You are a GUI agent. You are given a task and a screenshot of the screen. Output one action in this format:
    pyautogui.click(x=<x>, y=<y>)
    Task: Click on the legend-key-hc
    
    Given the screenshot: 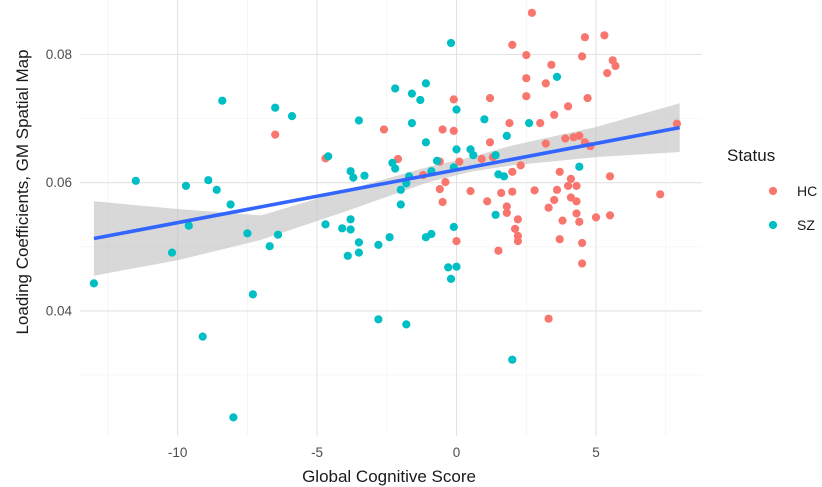 What is the action you would take?
    pyautogui.click(x=773, y=191)
    